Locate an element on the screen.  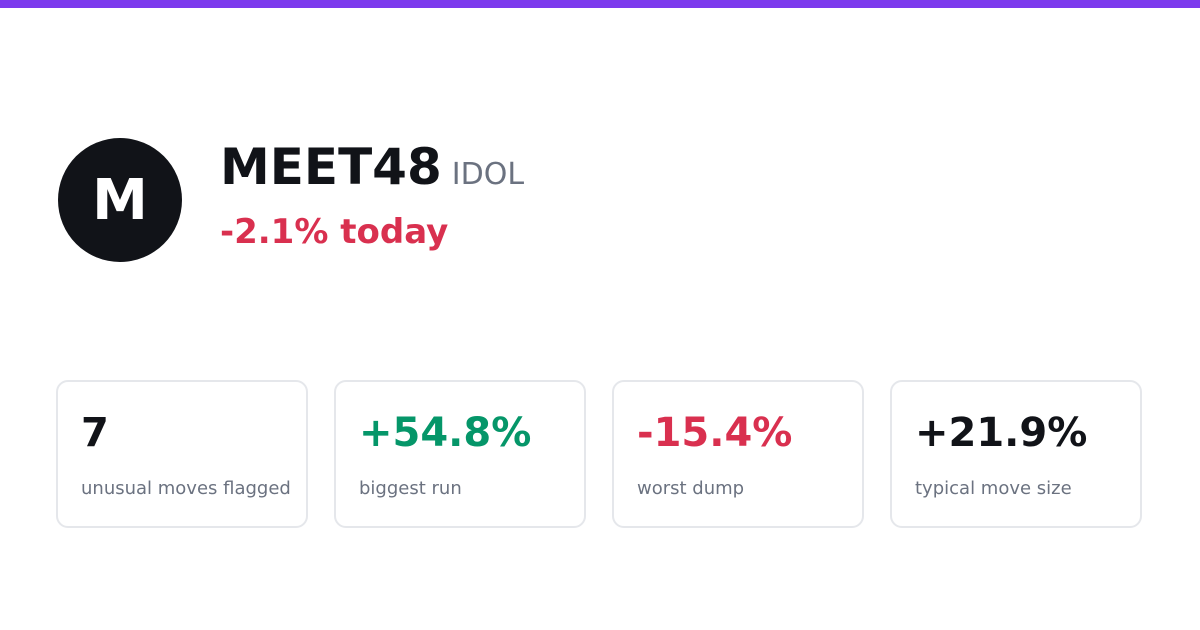
accent-bar is located at coordinates (600, 4).